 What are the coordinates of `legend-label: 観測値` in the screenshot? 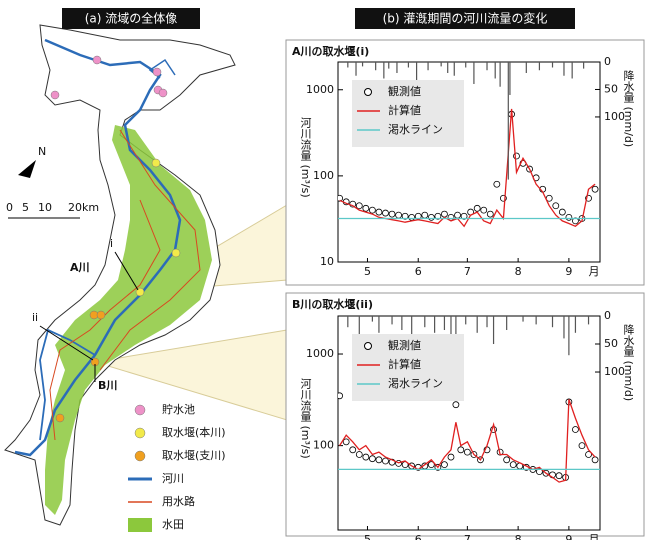 It's located at (404, 91).